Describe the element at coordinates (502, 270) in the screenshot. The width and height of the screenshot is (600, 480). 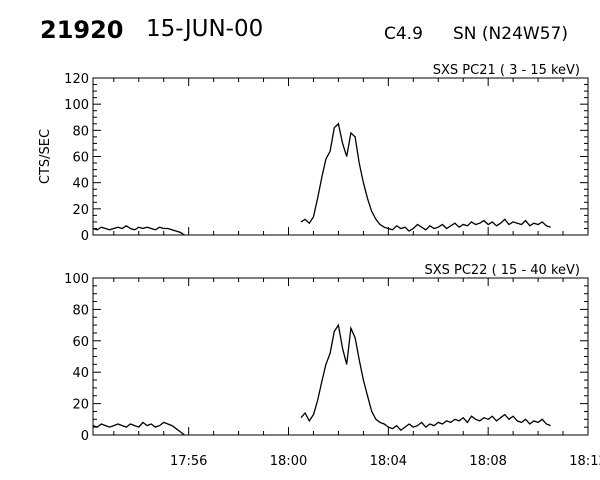
I see `plot-title: SXS PC22 ( 15 - 40 keV)` at that location.